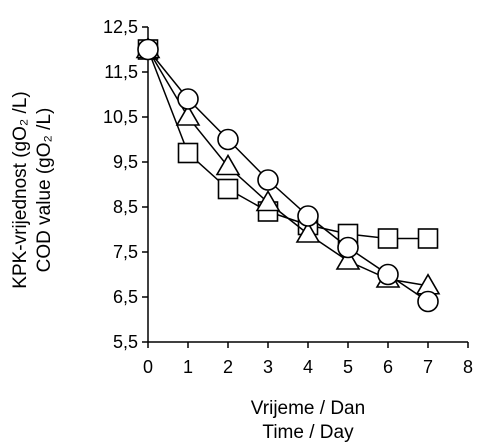 The width and height of the screenshot is (478, 446). What do you see at coordinates (468, 367) in the screenshot?
I see `x-tick-label: 8` at bounding box center [468, 367].